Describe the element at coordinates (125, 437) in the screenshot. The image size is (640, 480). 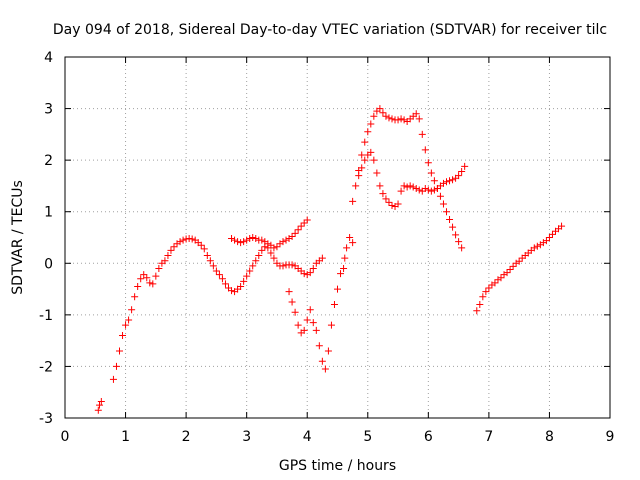
I see `x-tick-label: 1` at that location.